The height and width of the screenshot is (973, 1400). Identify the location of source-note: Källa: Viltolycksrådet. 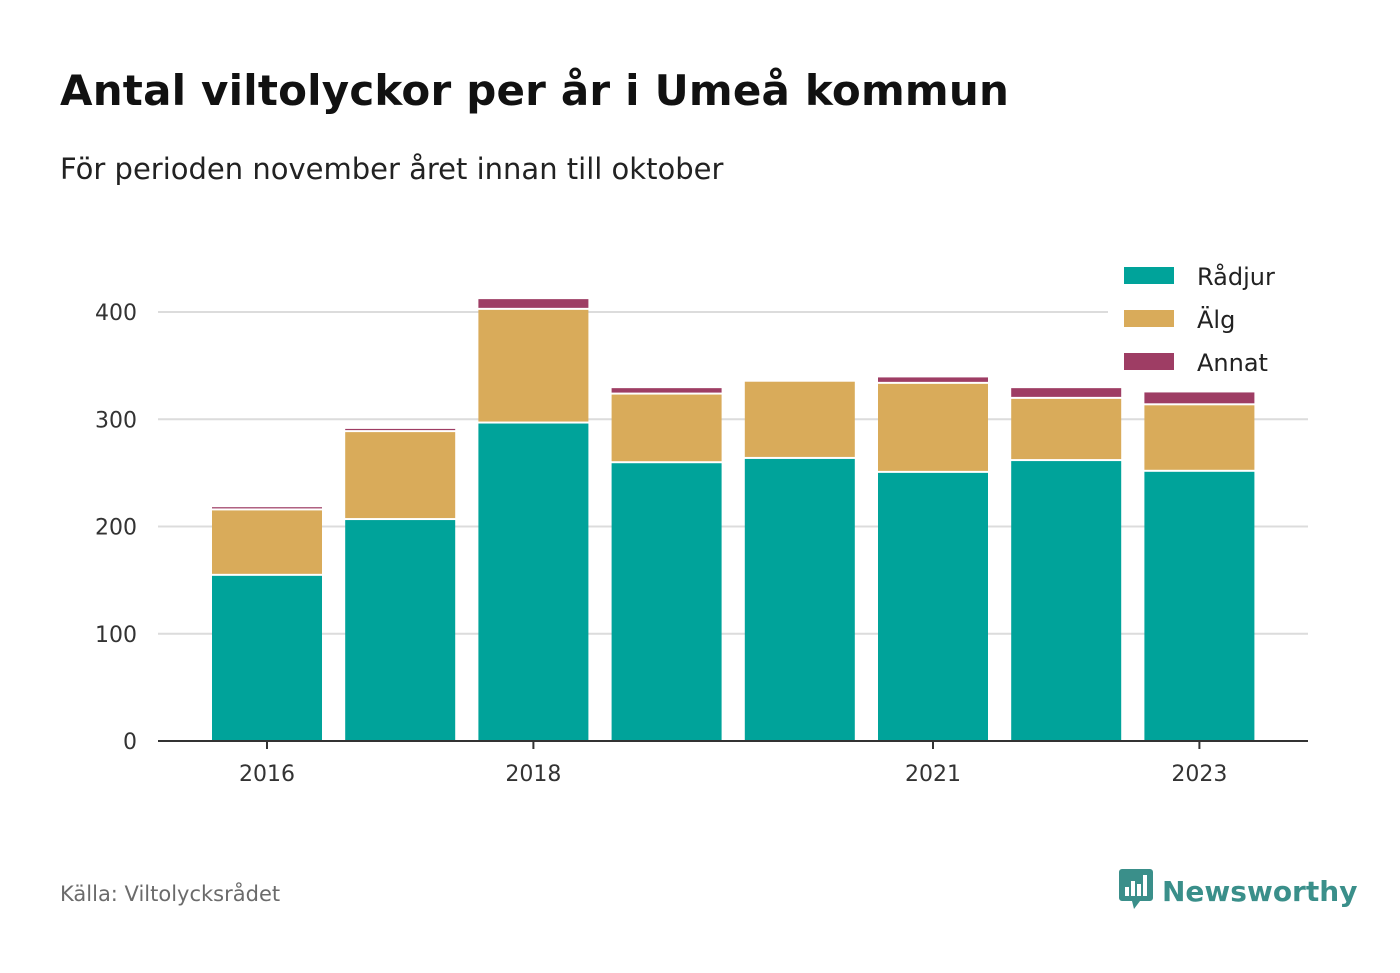
(170, 894).